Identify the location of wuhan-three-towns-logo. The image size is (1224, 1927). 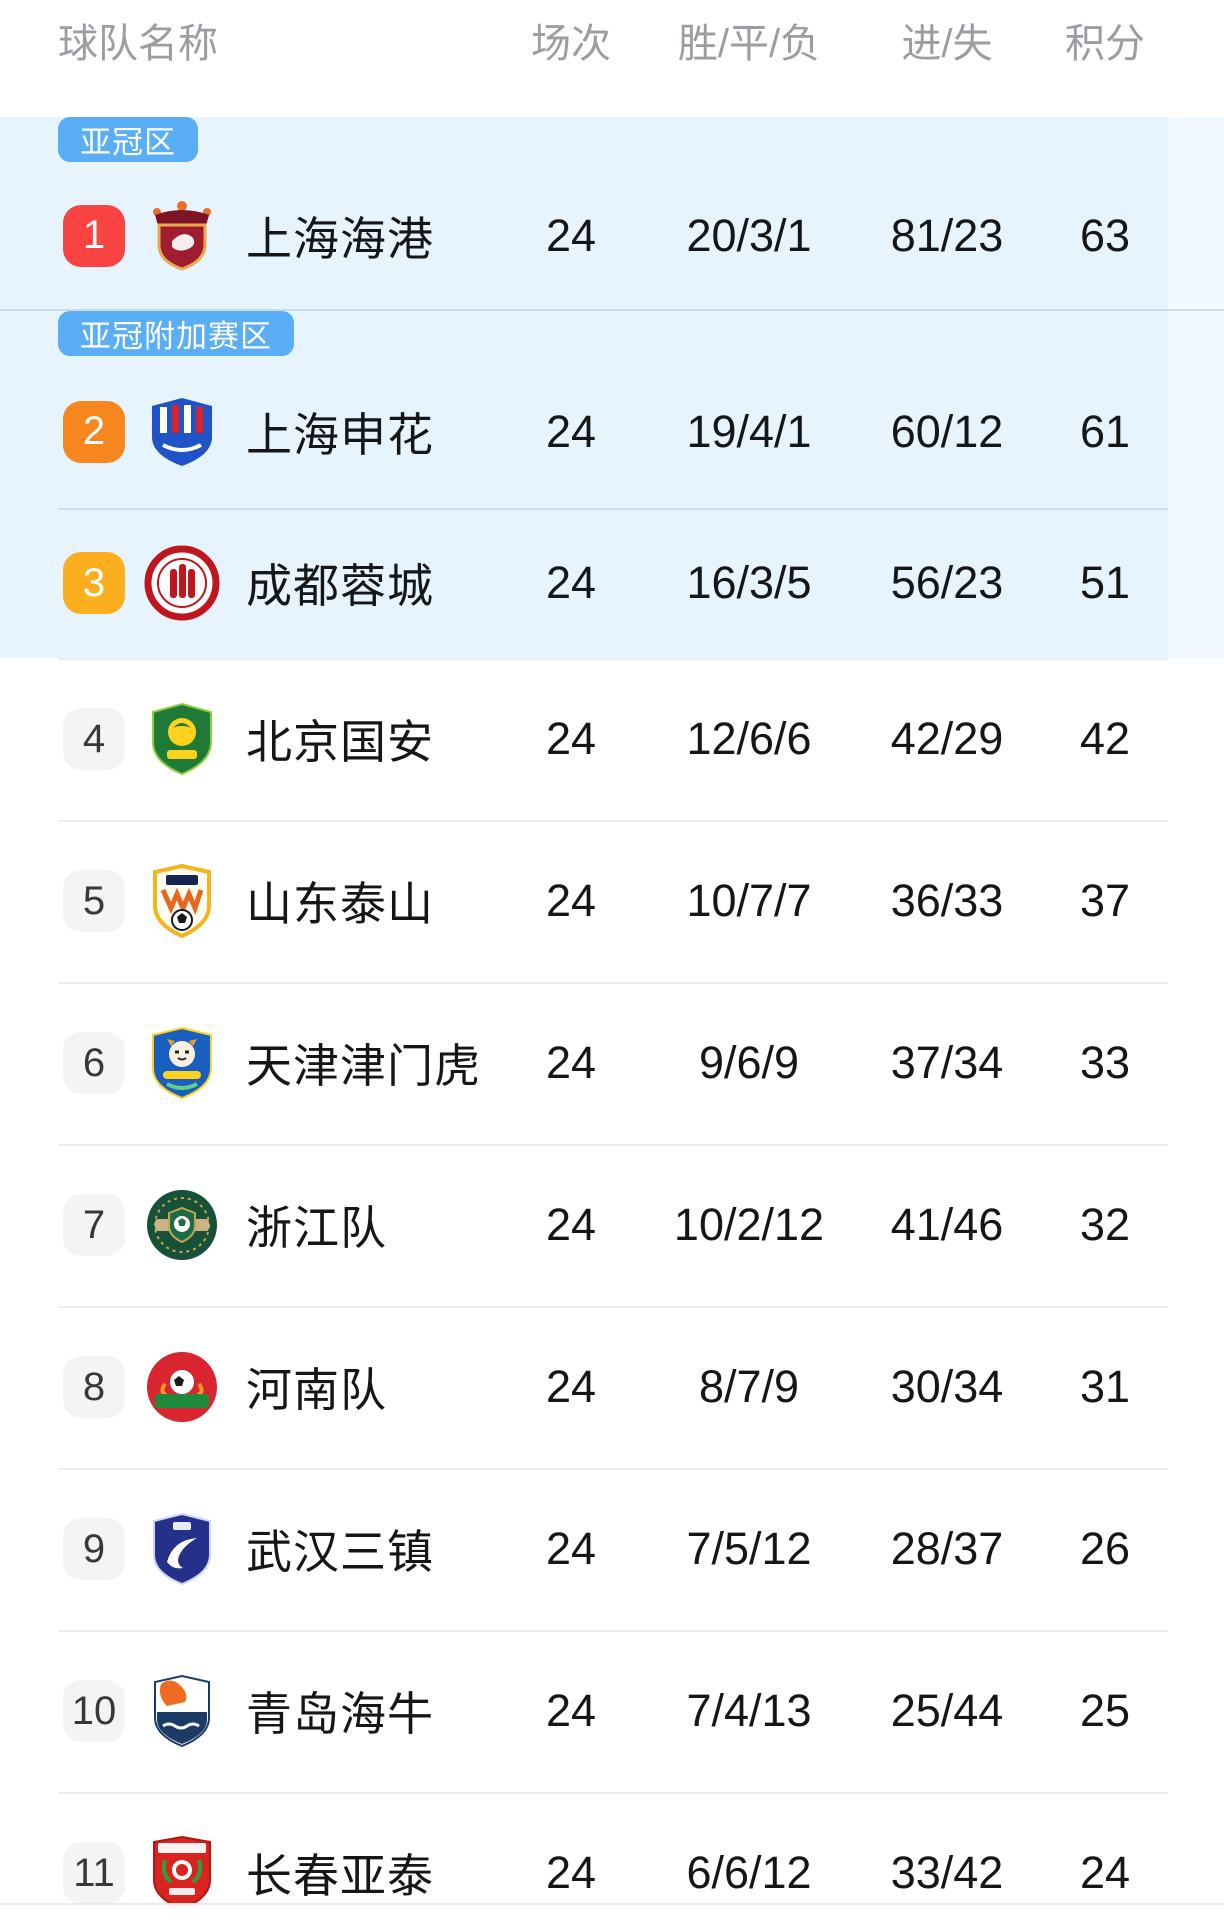
(182, 1549).